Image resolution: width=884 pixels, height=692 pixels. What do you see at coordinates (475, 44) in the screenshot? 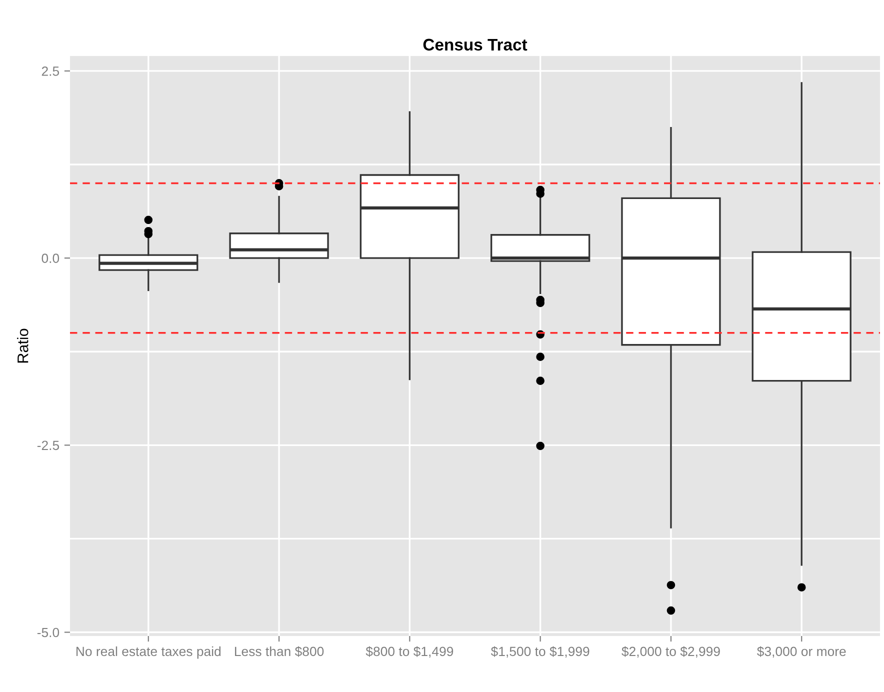
I see `chart-title: Census Tract` at bounding box center [475, 44].